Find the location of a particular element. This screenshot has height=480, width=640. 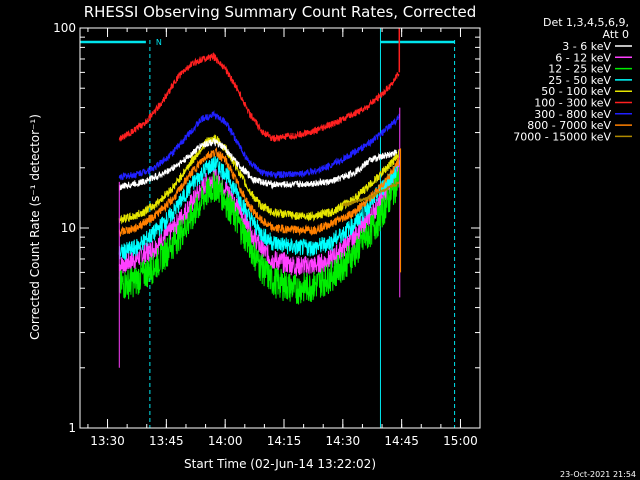

x-tick-label: 14:15 is located at coordinates (284, 441).